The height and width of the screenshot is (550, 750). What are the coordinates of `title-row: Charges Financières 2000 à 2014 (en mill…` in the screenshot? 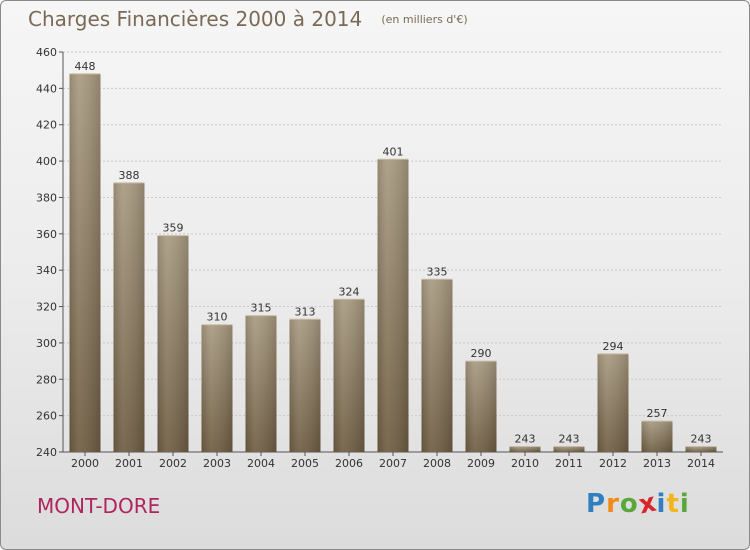 It's located at (248, 19).